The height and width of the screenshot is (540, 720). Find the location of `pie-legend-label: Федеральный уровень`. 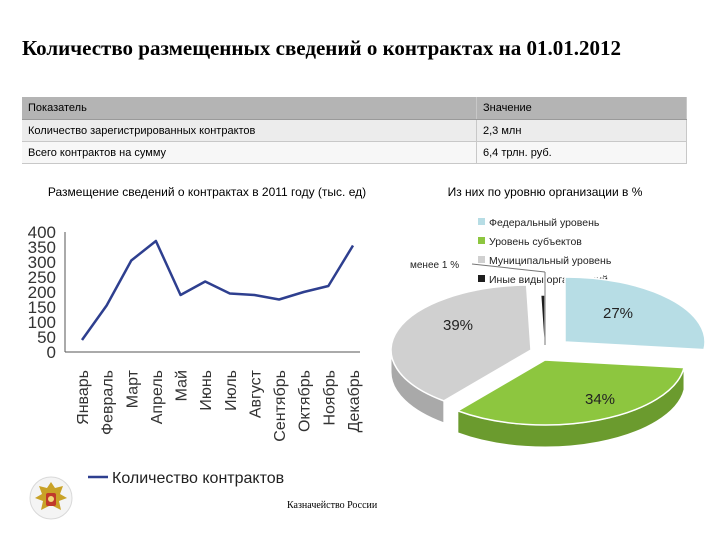

pie-legend-label: Федеральный уровень is located at coordinates (544, 223).